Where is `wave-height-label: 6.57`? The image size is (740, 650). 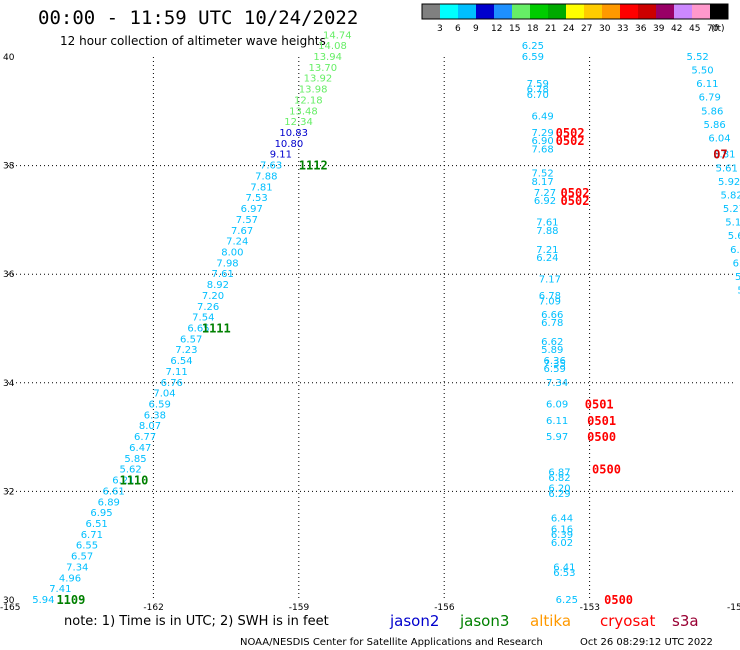 wave-height-label: 6.57 is located at coordinates (82, 557).